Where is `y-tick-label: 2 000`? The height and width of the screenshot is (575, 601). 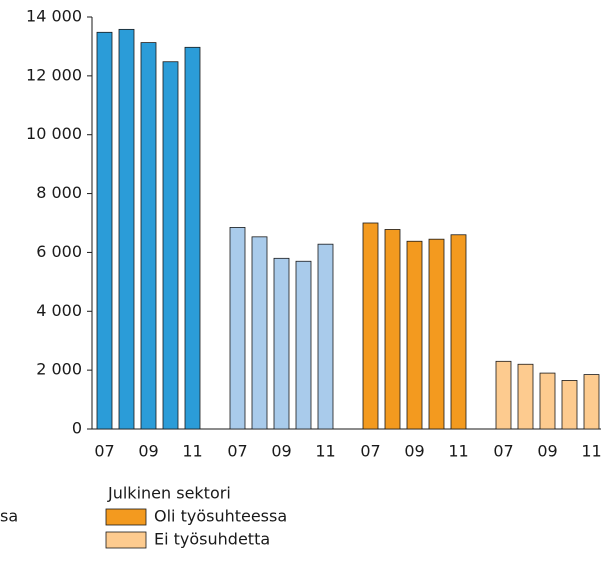
y-tick-label: 2 000 is located at coordinates (59, 369).